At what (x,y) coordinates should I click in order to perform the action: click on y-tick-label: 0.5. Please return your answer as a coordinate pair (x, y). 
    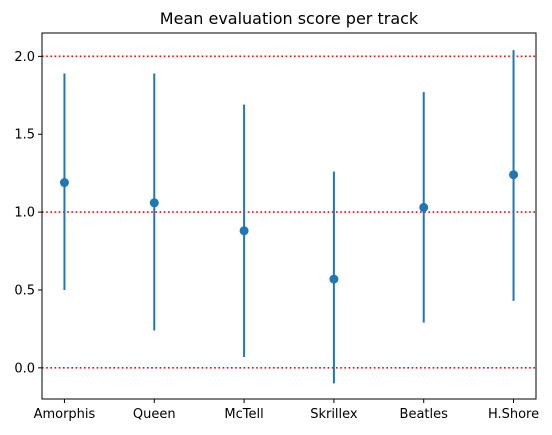
    Looking at the image, I should click on (24, 290).